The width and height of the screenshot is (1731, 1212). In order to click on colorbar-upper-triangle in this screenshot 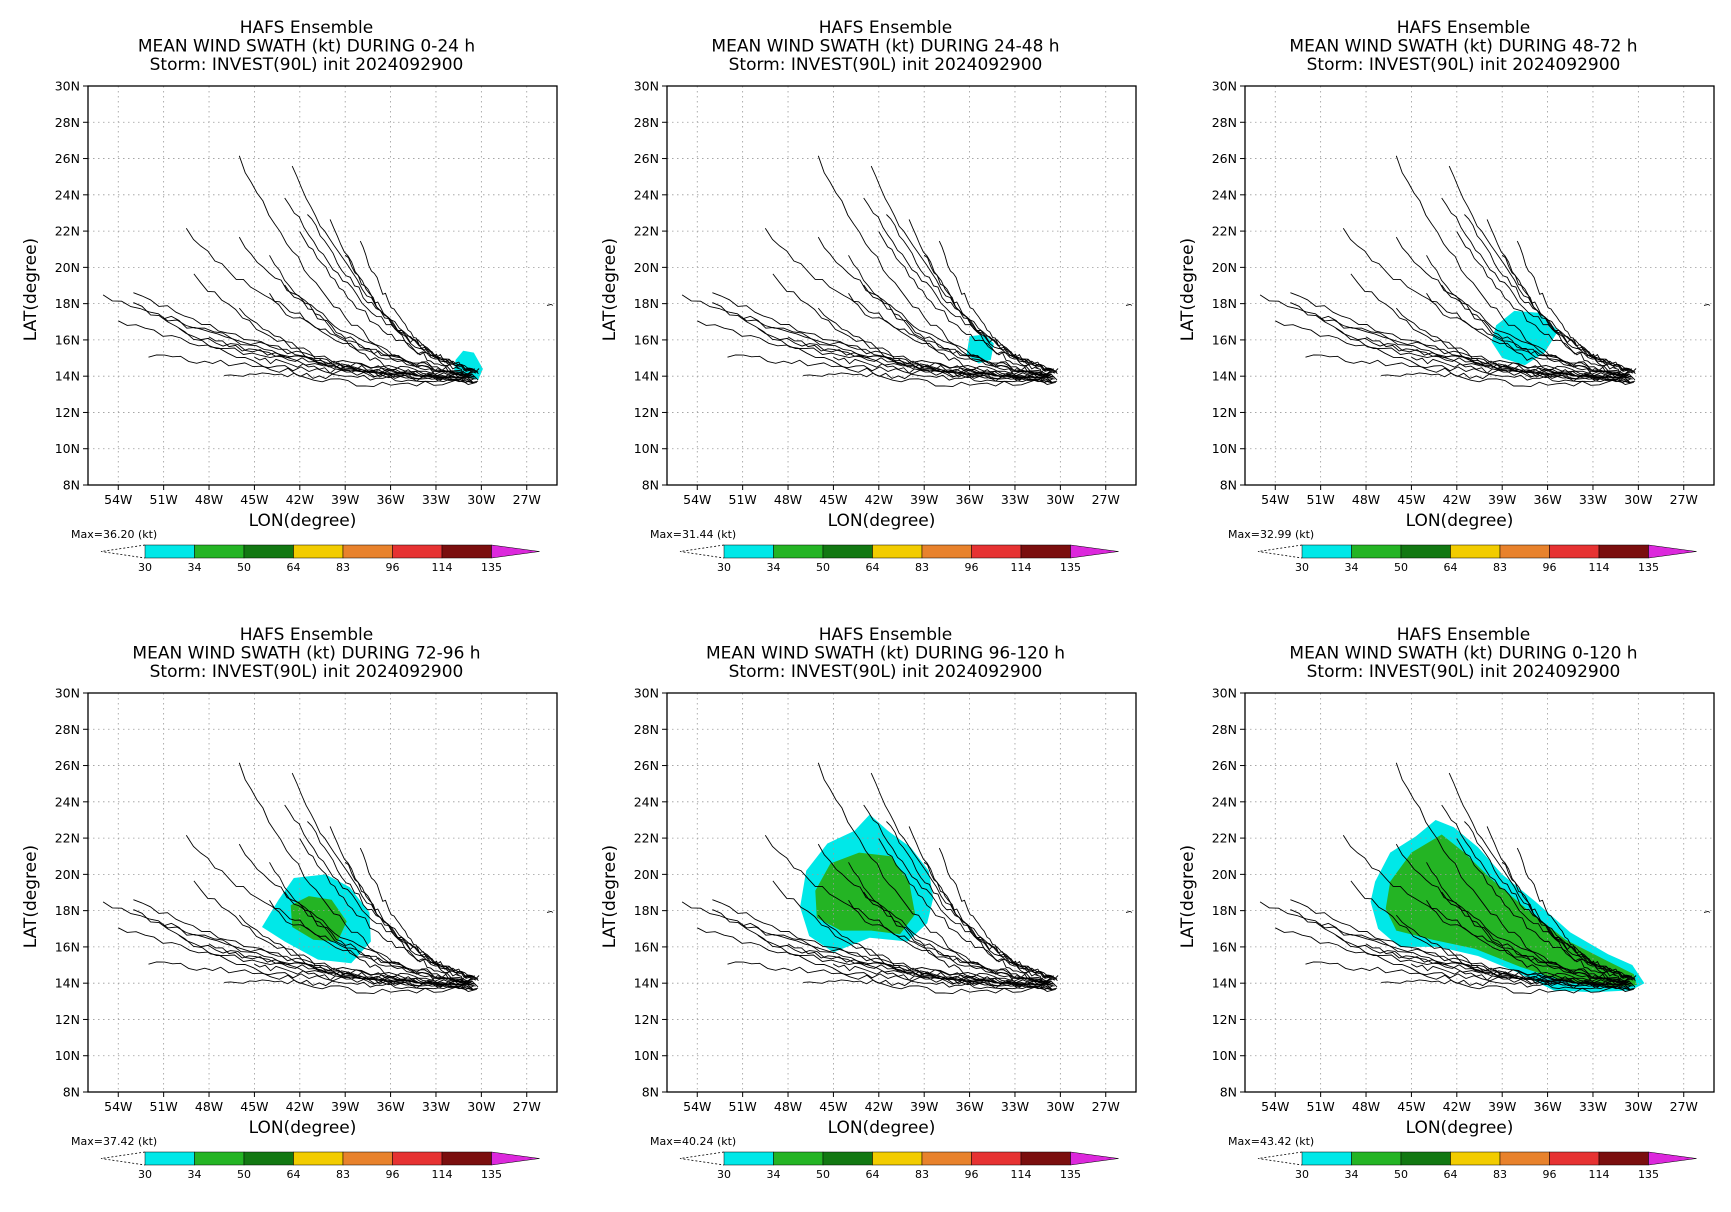, I will do `click(515, 551)`.